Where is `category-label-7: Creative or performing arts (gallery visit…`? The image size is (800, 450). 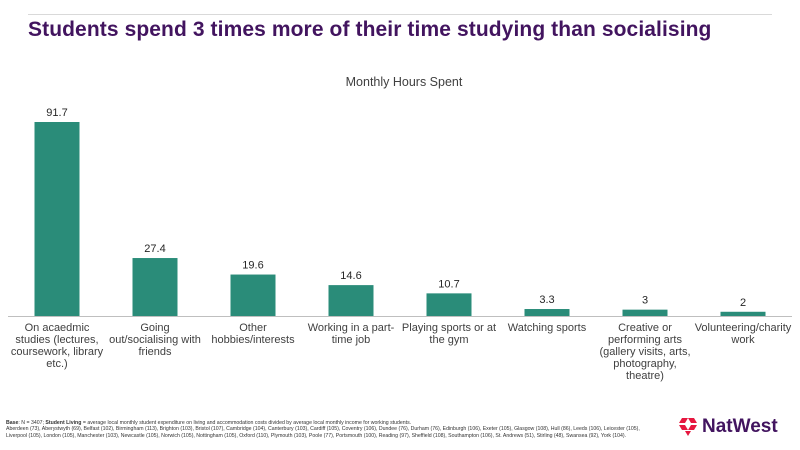
category-label-7: Creative or performing arts (gallery visit… is located at coordinates (644, 352).